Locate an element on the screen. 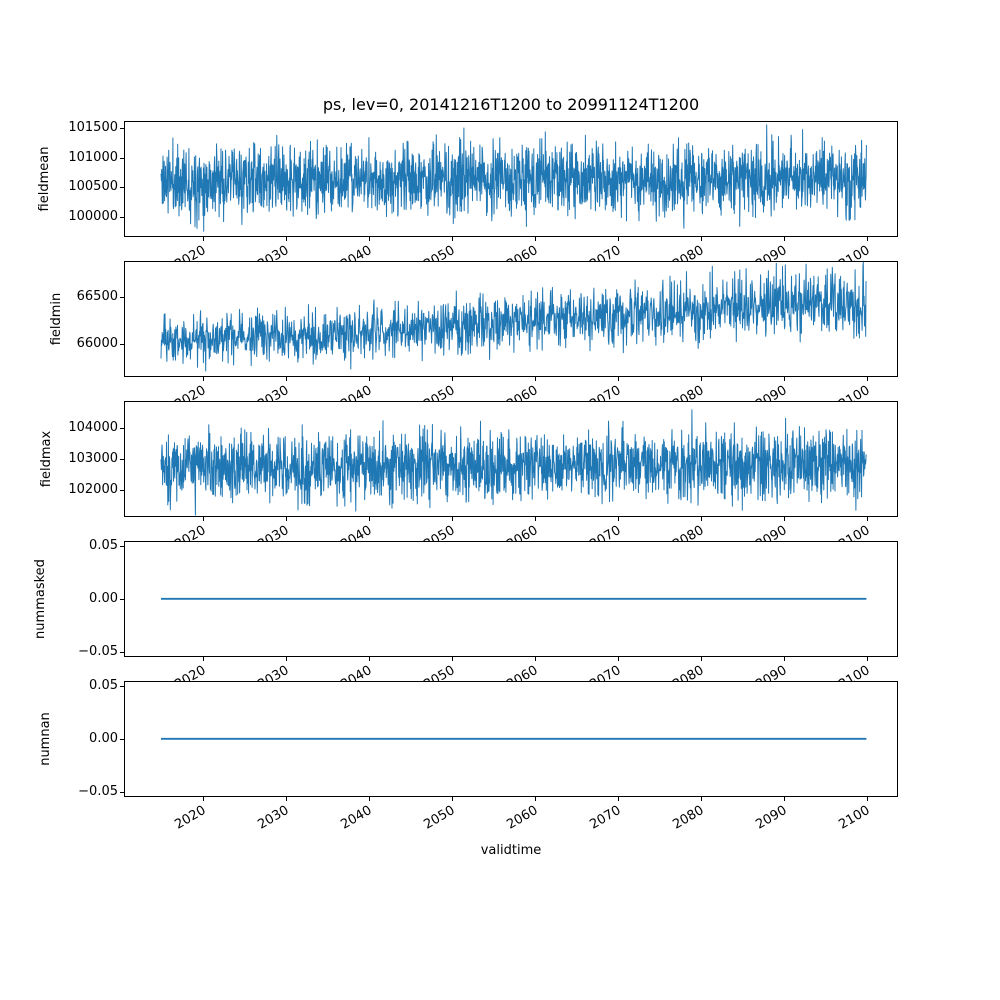  series-line-fieldmean is located at coordinates (513, 178).